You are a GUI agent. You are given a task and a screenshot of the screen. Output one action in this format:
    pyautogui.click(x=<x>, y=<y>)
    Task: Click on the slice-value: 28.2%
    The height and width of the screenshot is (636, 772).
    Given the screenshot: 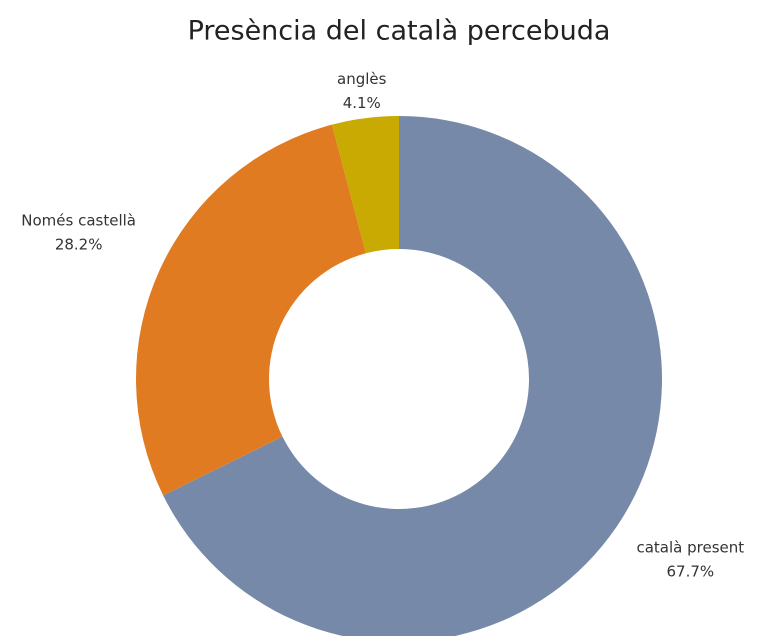 What is the action you would take?
    pyautogui.click(x=79, y=245)
    